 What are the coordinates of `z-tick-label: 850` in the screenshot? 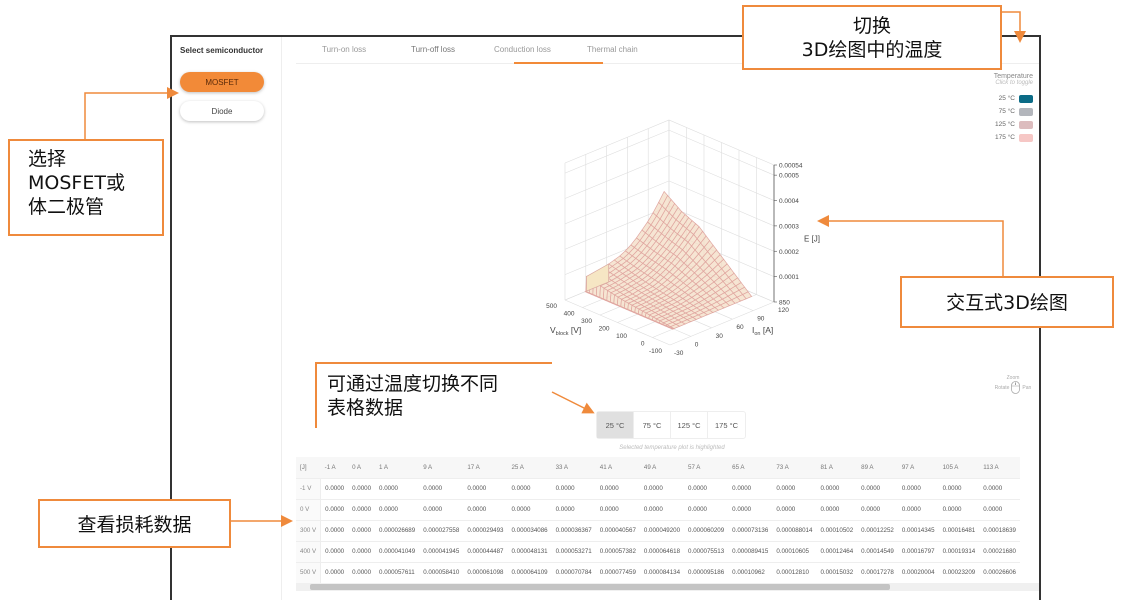 It's located at (784, 303).